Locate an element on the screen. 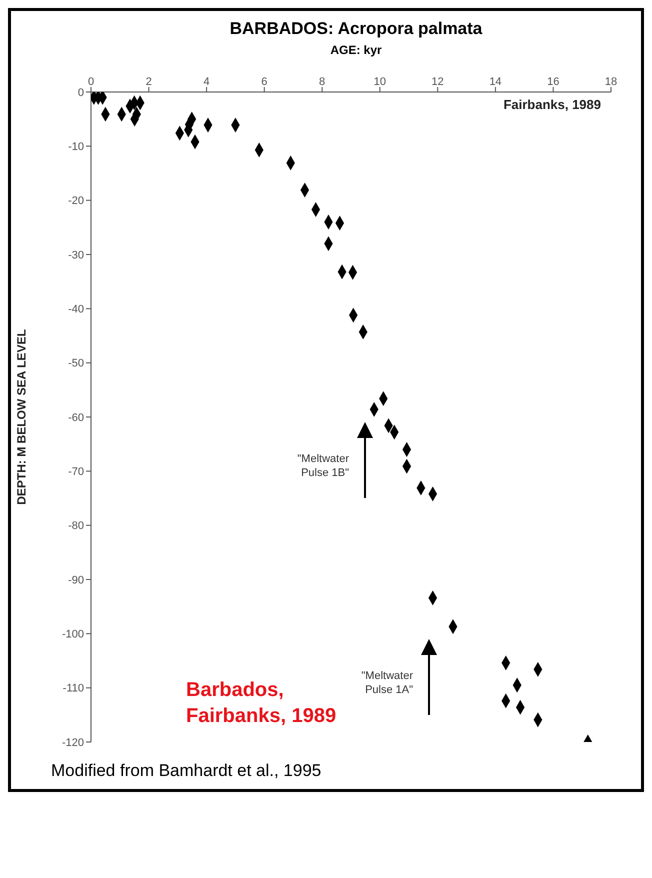 This screenshot has height=878, width=652. x-tick-label: 6 is located at coordinates (264, 82).